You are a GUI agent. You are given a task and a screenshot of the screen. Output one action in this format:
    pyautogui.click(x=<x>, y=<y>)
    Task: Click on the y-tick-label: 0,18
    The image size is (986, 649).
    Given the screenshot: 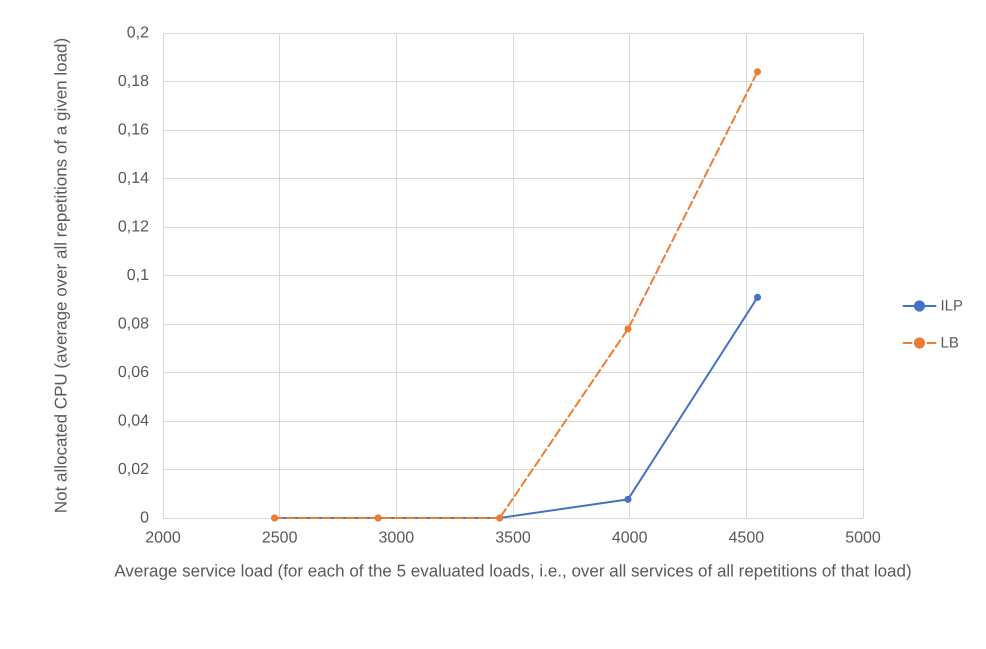 What is the action you would take?
    pyautogui.click(x=134, y=81)
    